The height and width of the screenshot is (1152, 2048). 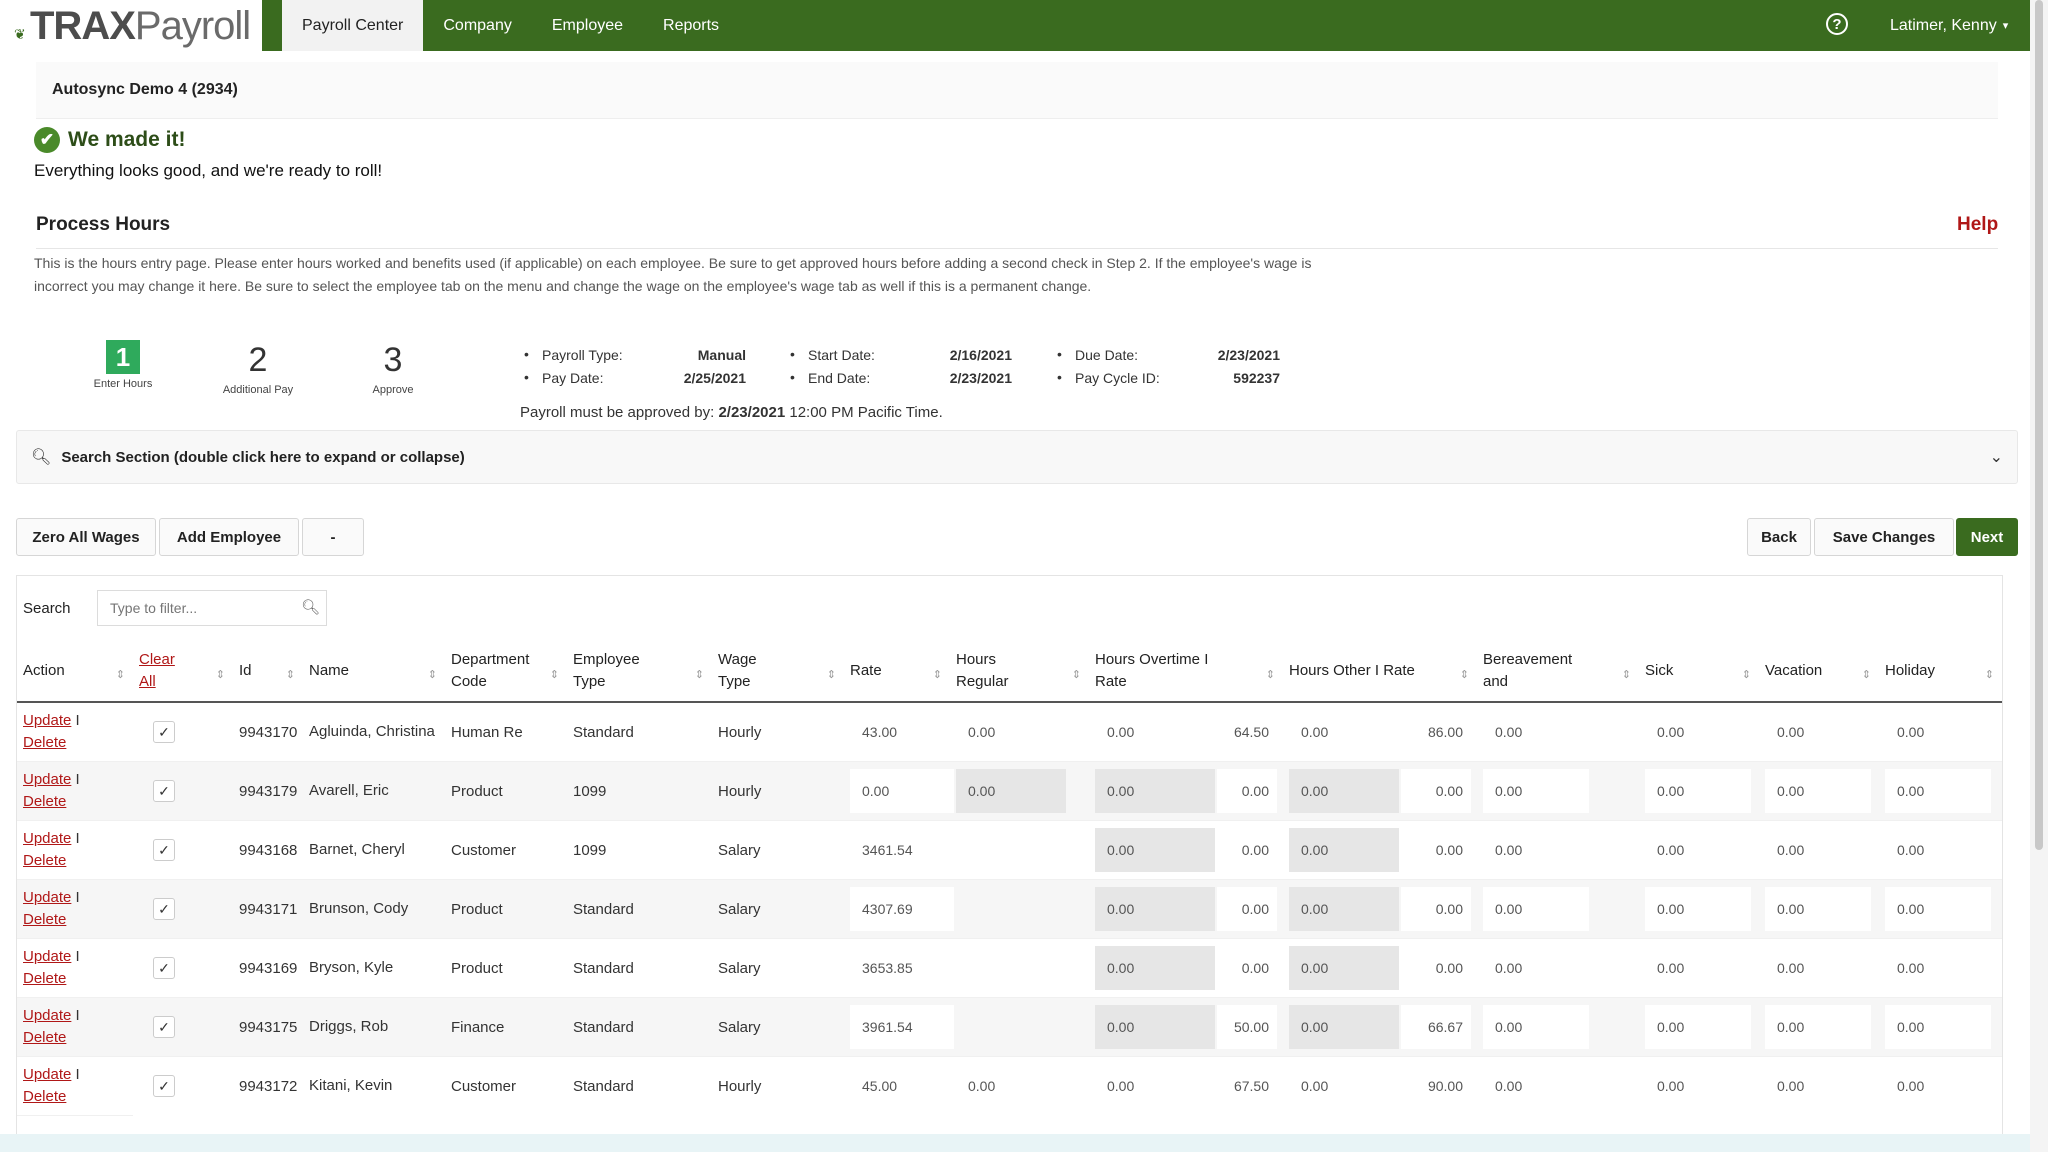 What do you see at coordinates (778, 672) in the screenshot?
I see `col-wage-type: Wage Type ⇕` at bounding box center [778, 672].